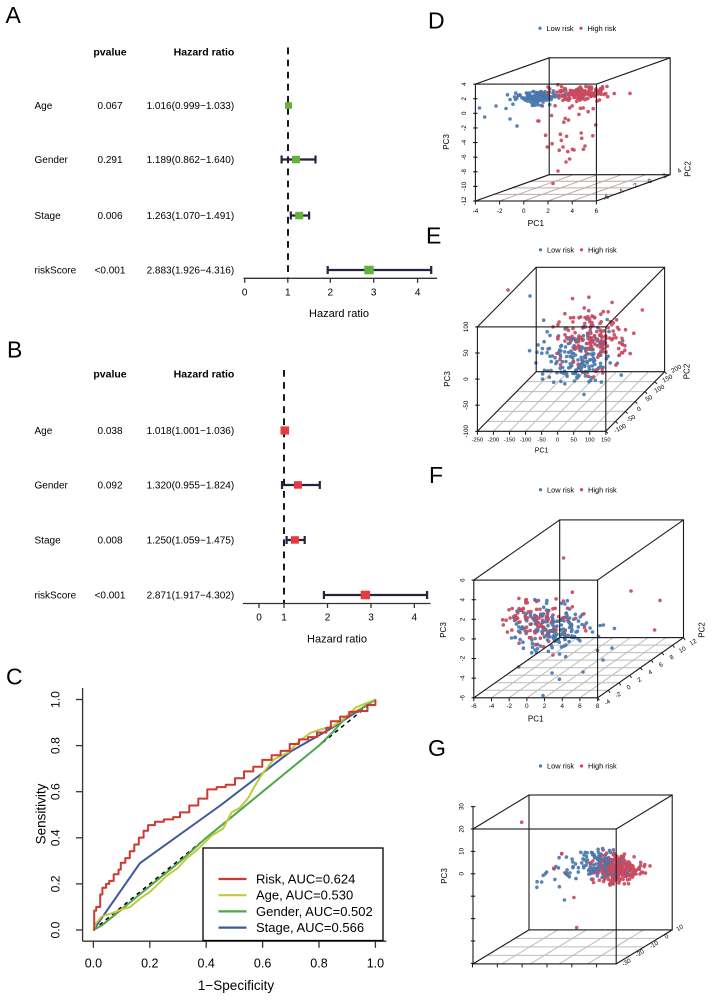 This screenshot has width=712, height=1006. What do you see at coordinates (474, 706) in the screenshot?
I see `svg-text: -6` at bounding box center [474, 706].